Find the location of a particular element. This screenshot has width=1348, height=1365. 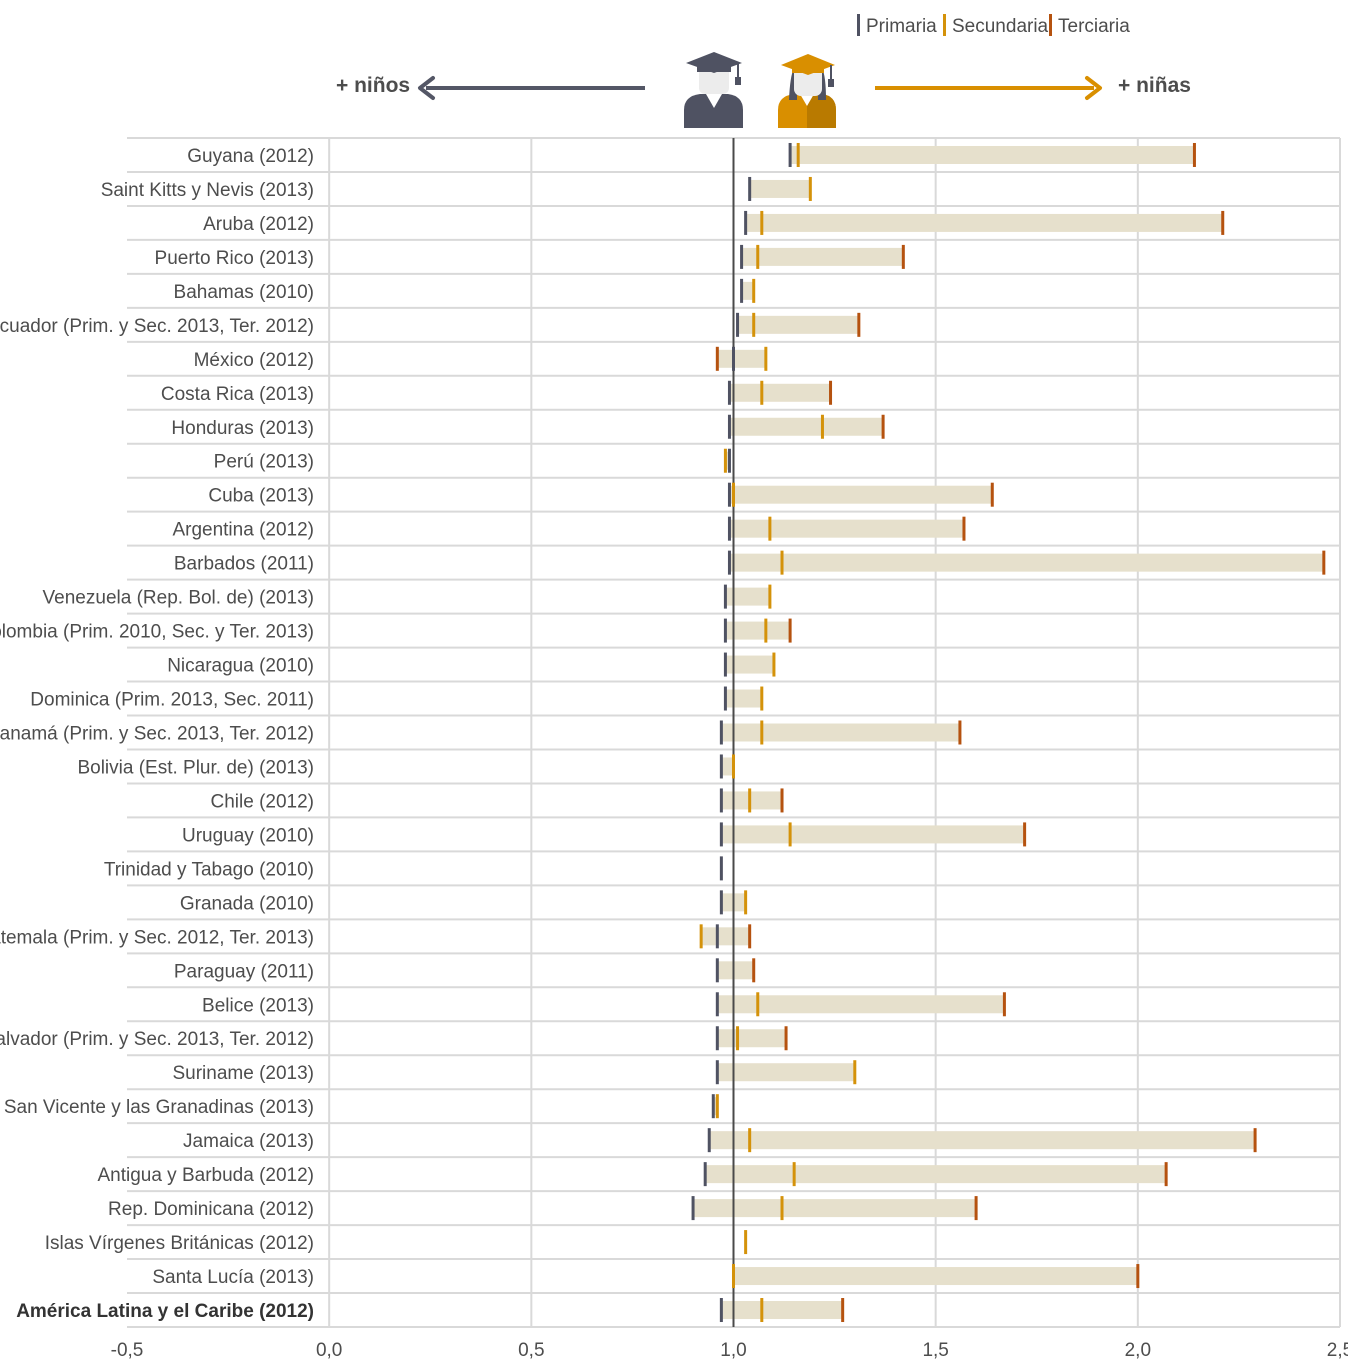

row-label: Islas Vírgenes Británicas (2012) is located at coordinates (179, 1243).